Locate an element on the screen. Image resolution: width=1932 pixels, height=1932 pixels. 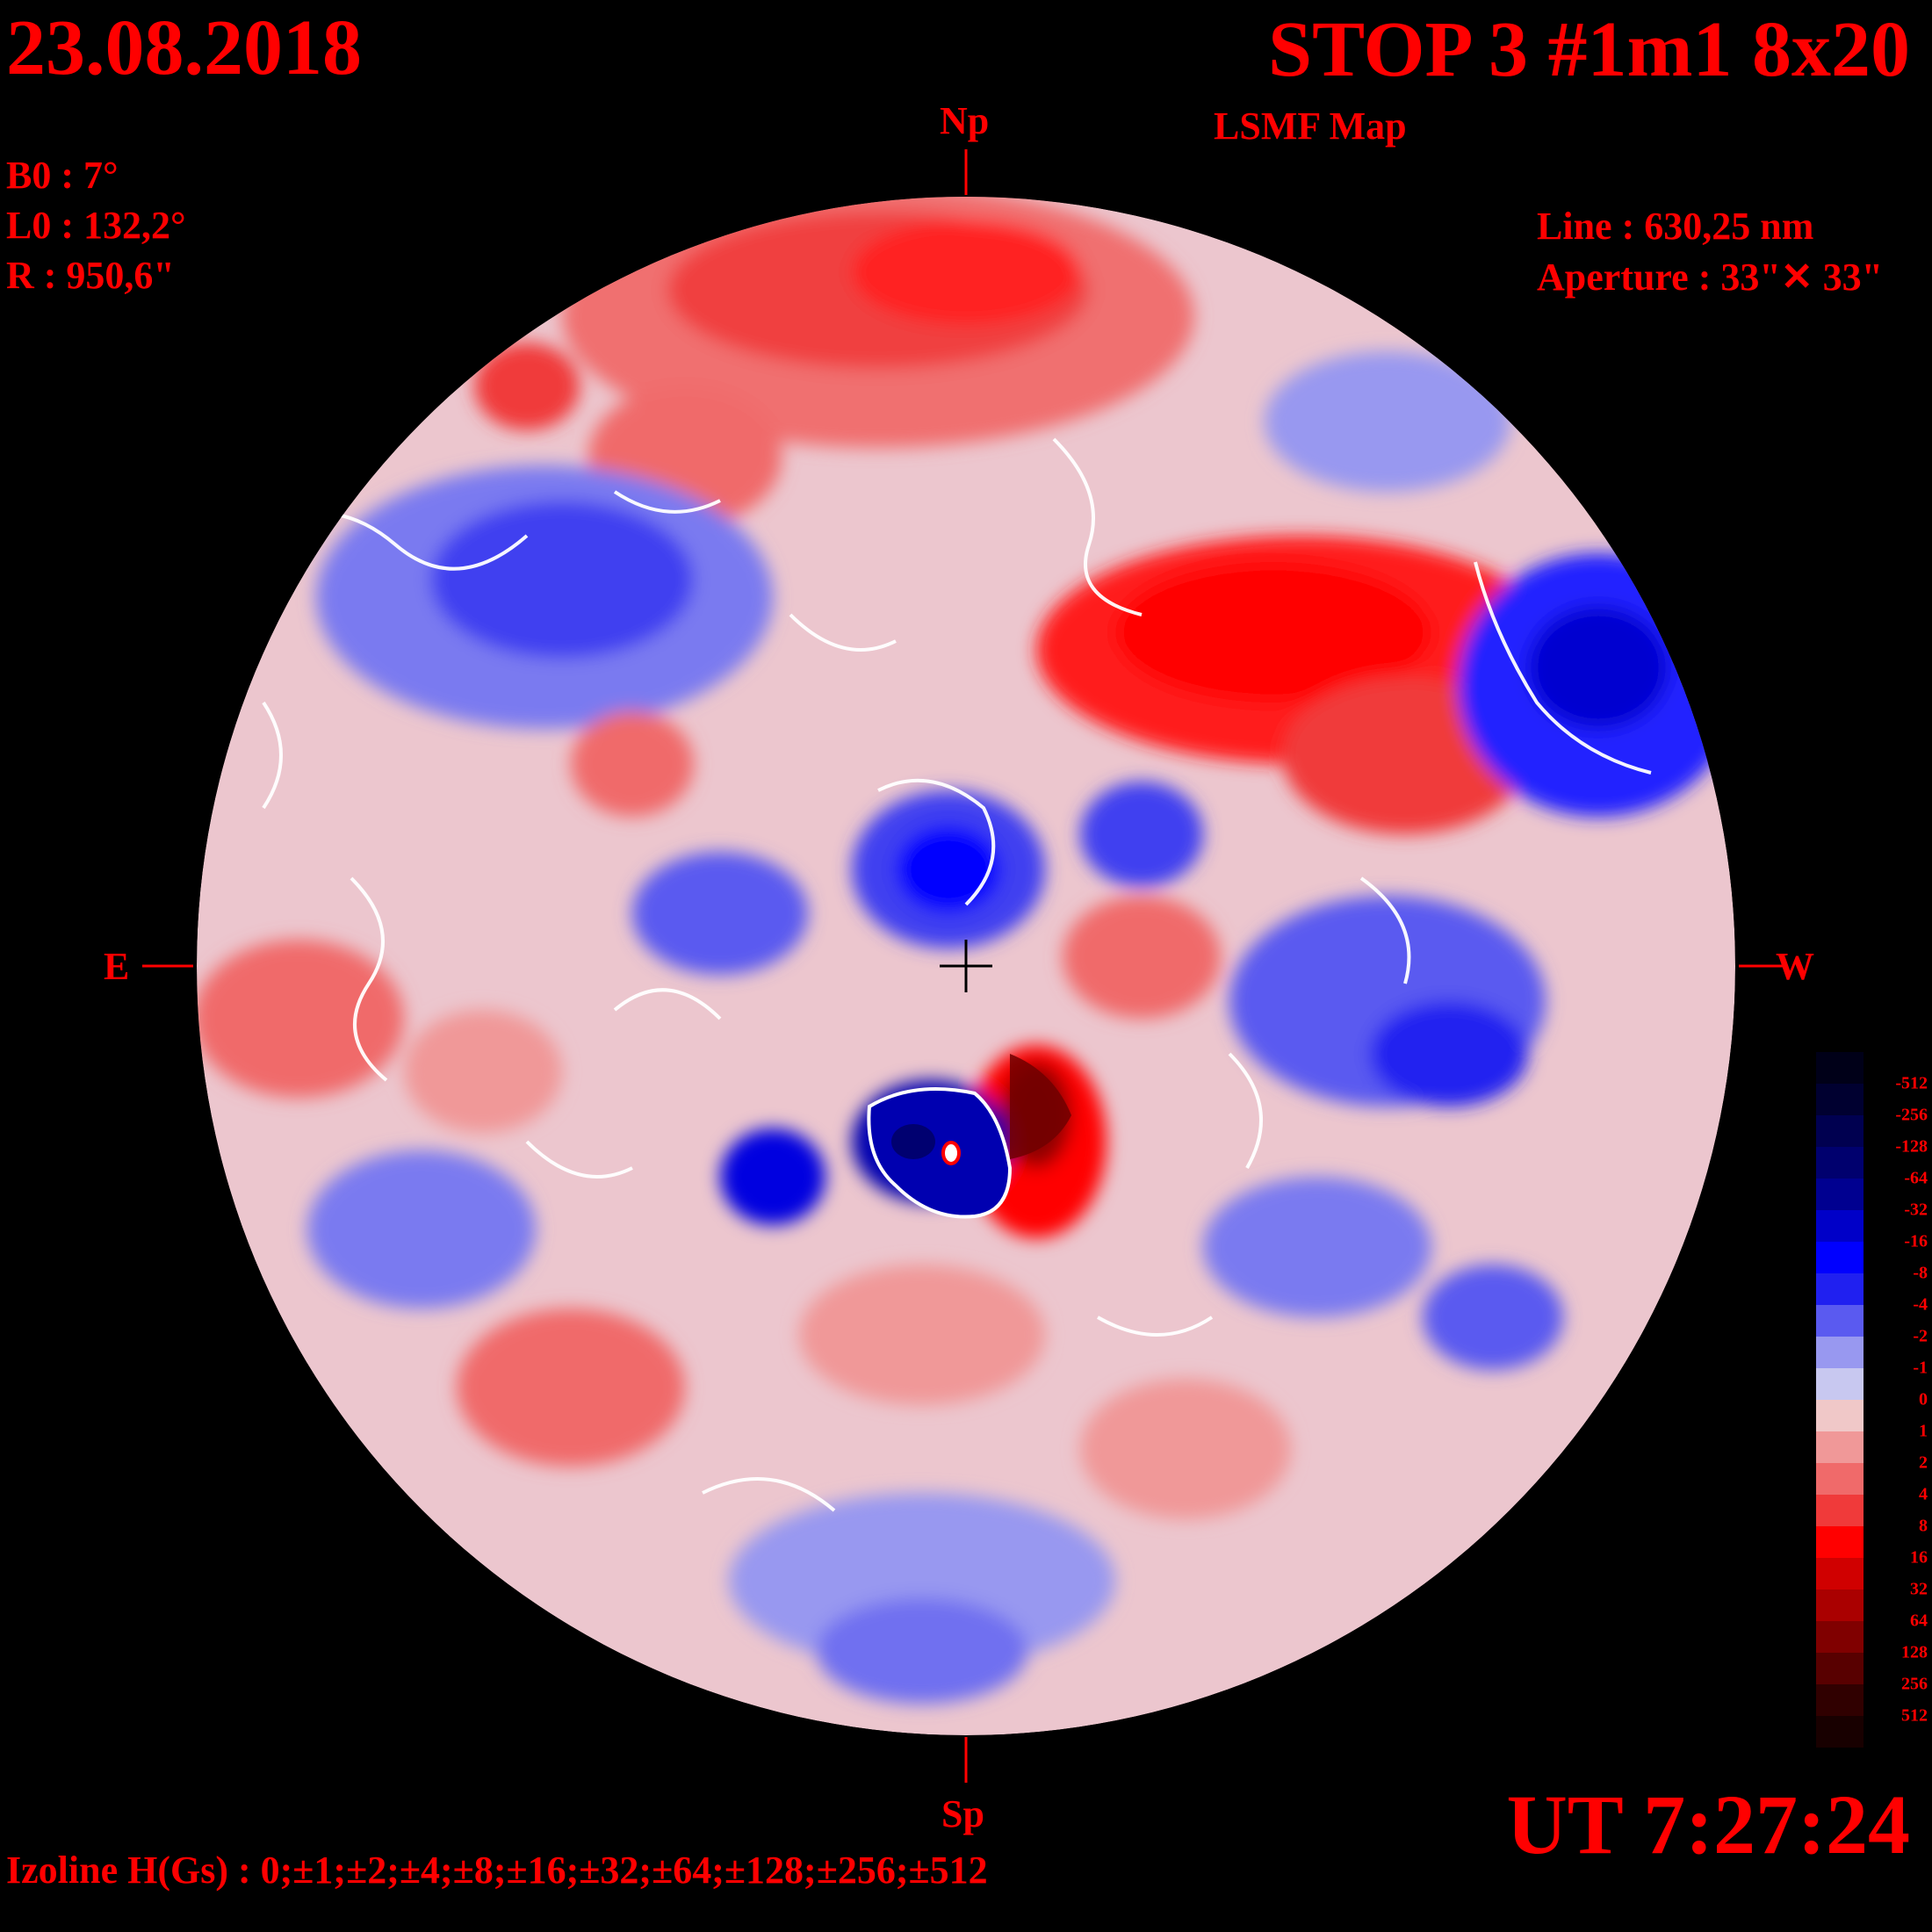
color-scale-label: 512 is located at coordinates (1914, 1715).